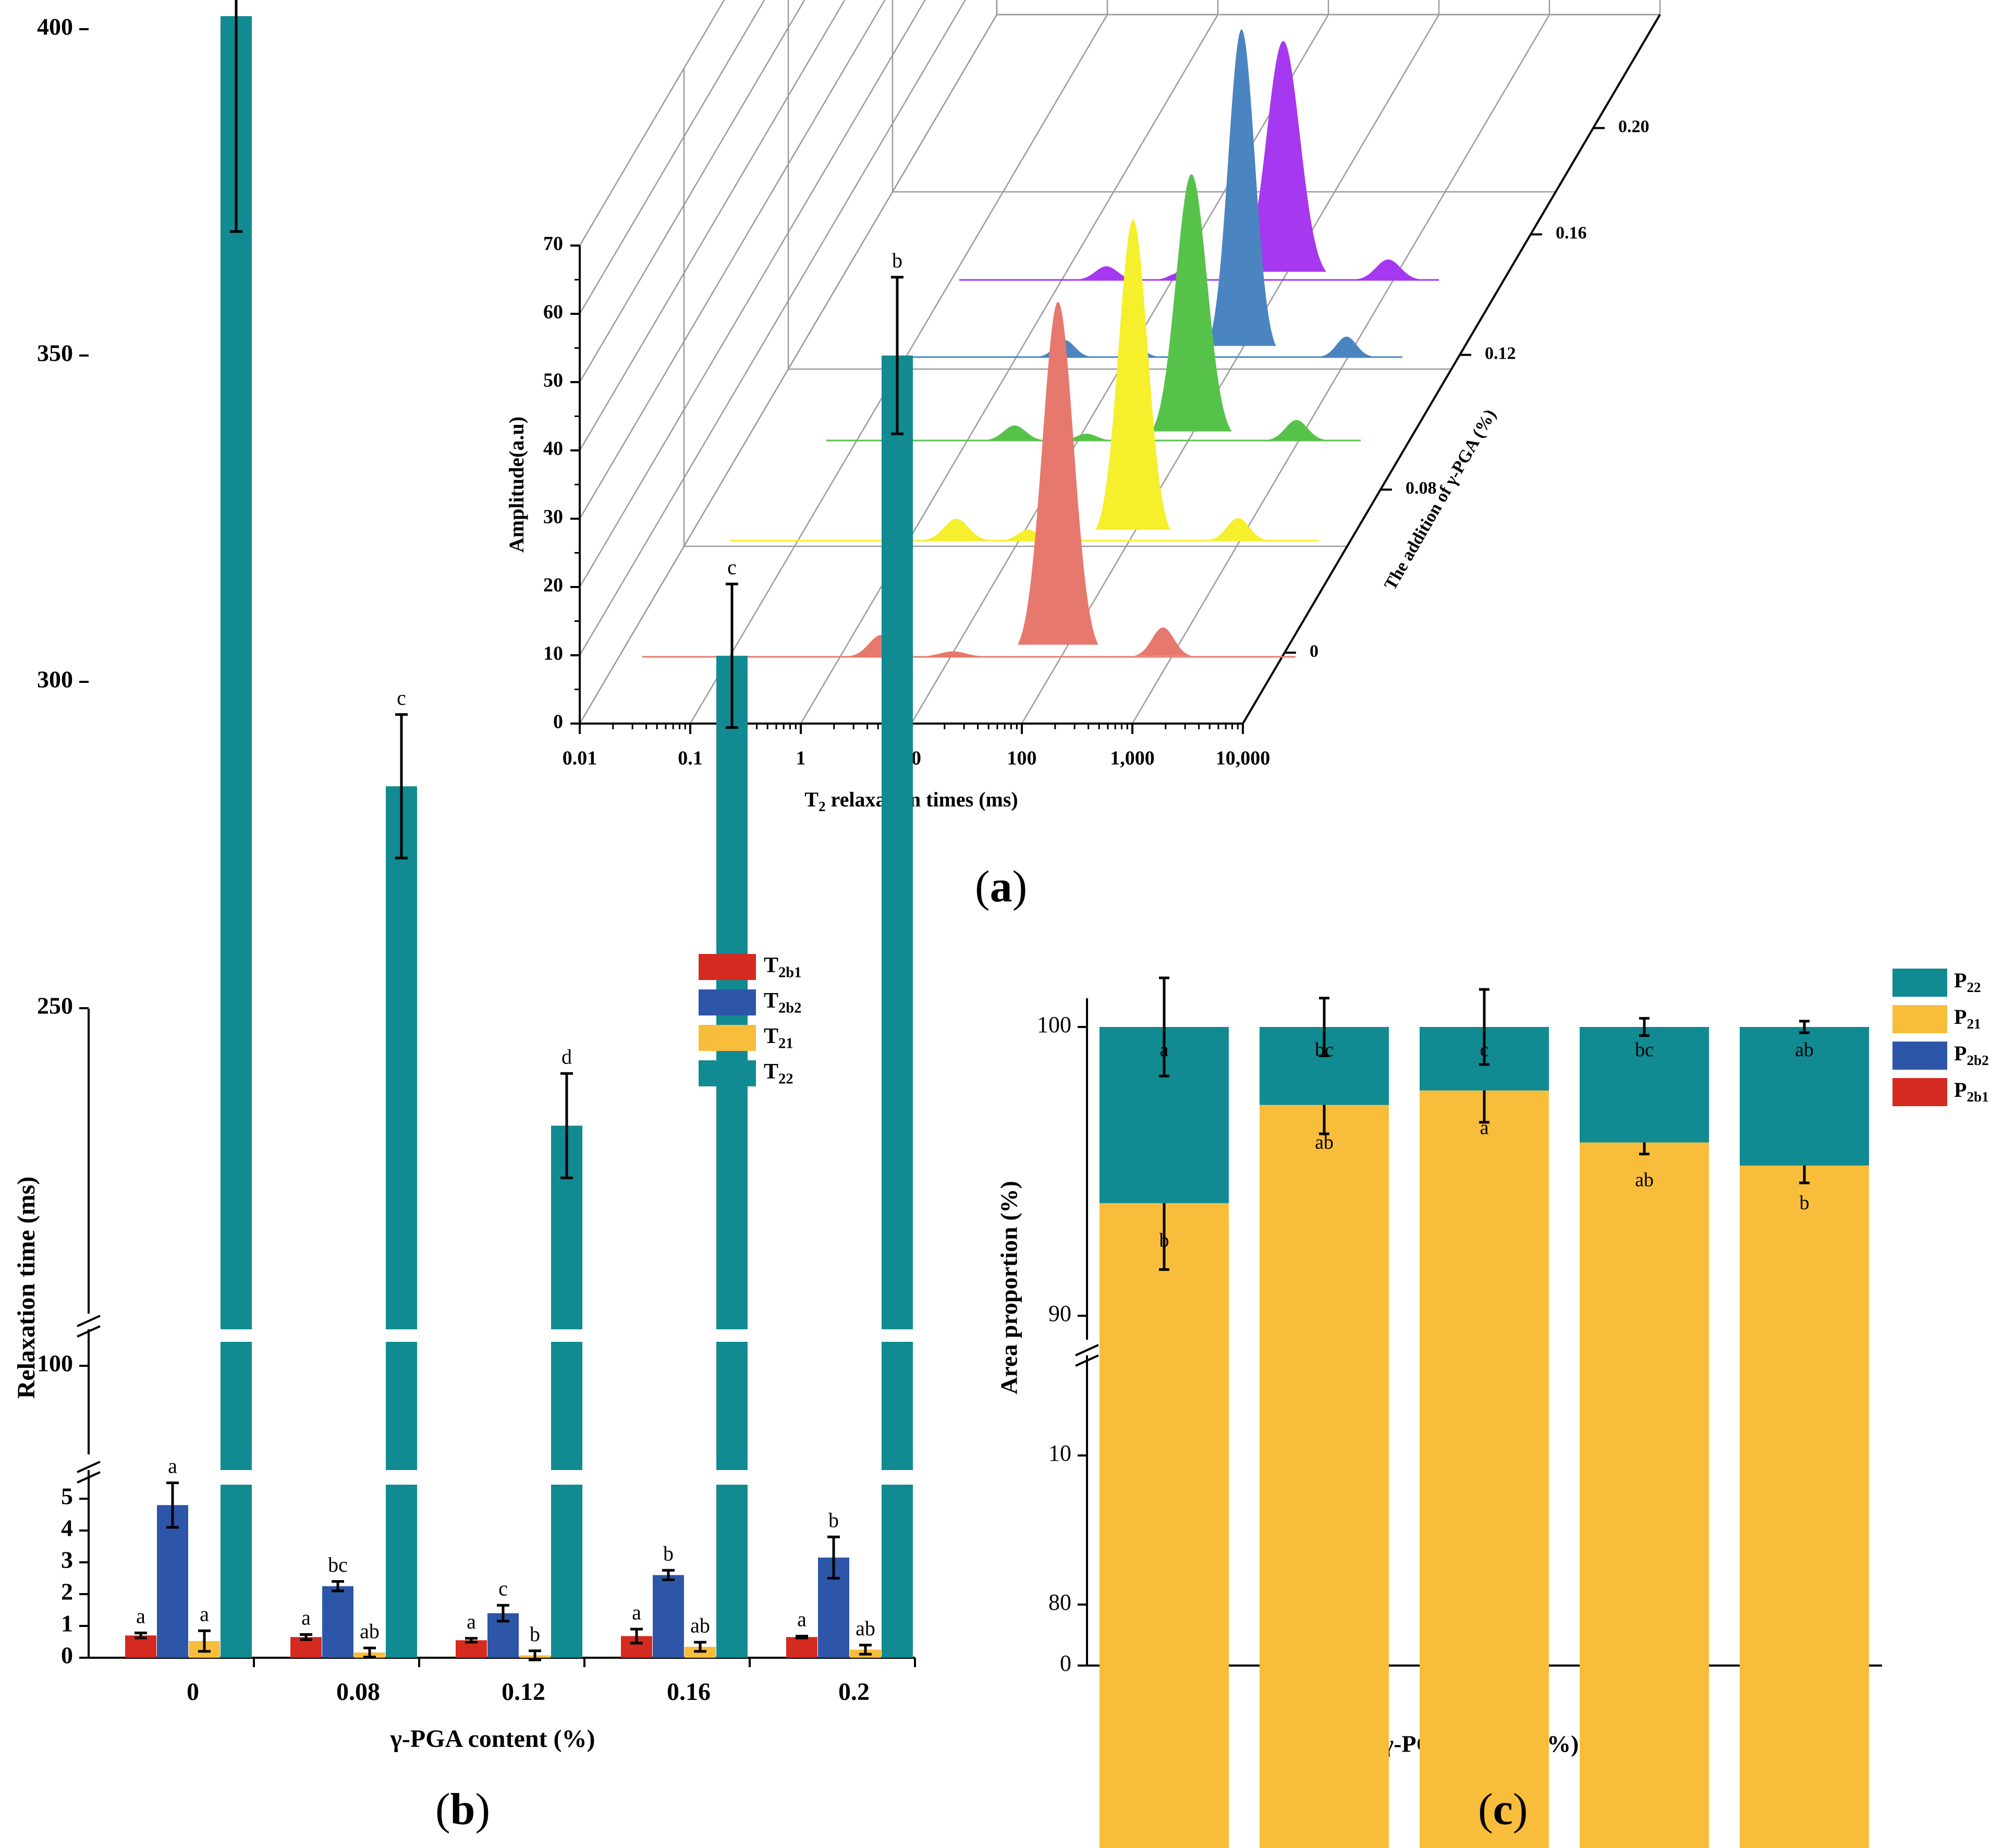 The image size is (2003, 1848). I want to click on y-tick-label: 100, so click(55, 1363).